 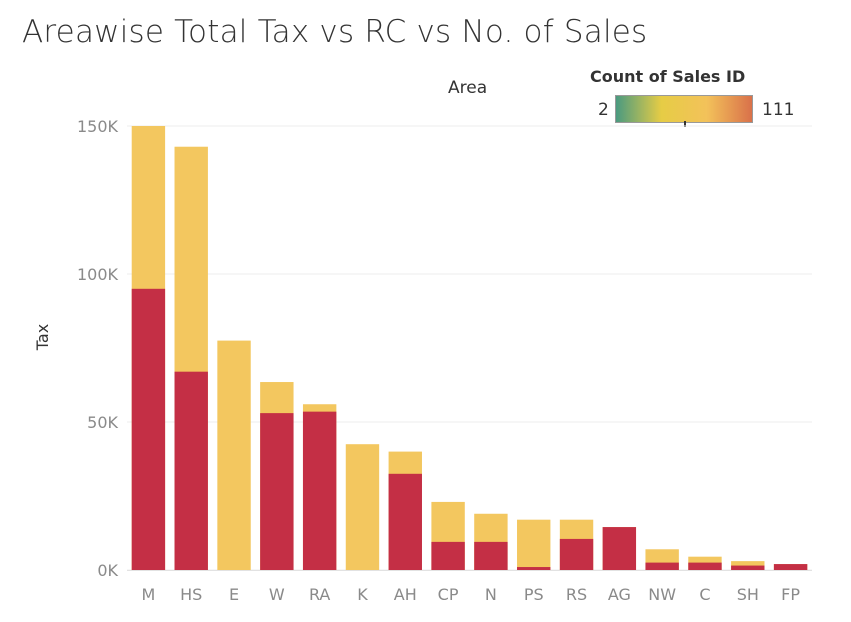 I want to click on bar-total-k, so click(x=362, y=507).